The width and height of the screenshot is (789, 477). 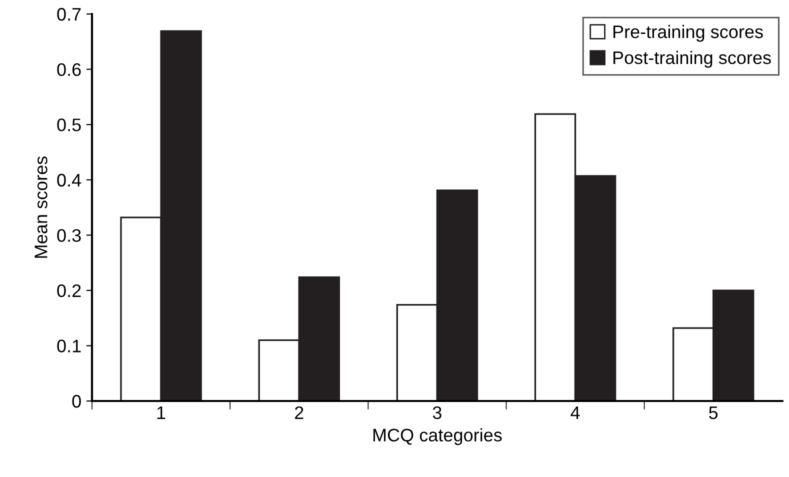 What do you see at coordinates (69, 346) in the screenshot?
I see `y-tick-label: 0.1` at bounding box center [69, 346].